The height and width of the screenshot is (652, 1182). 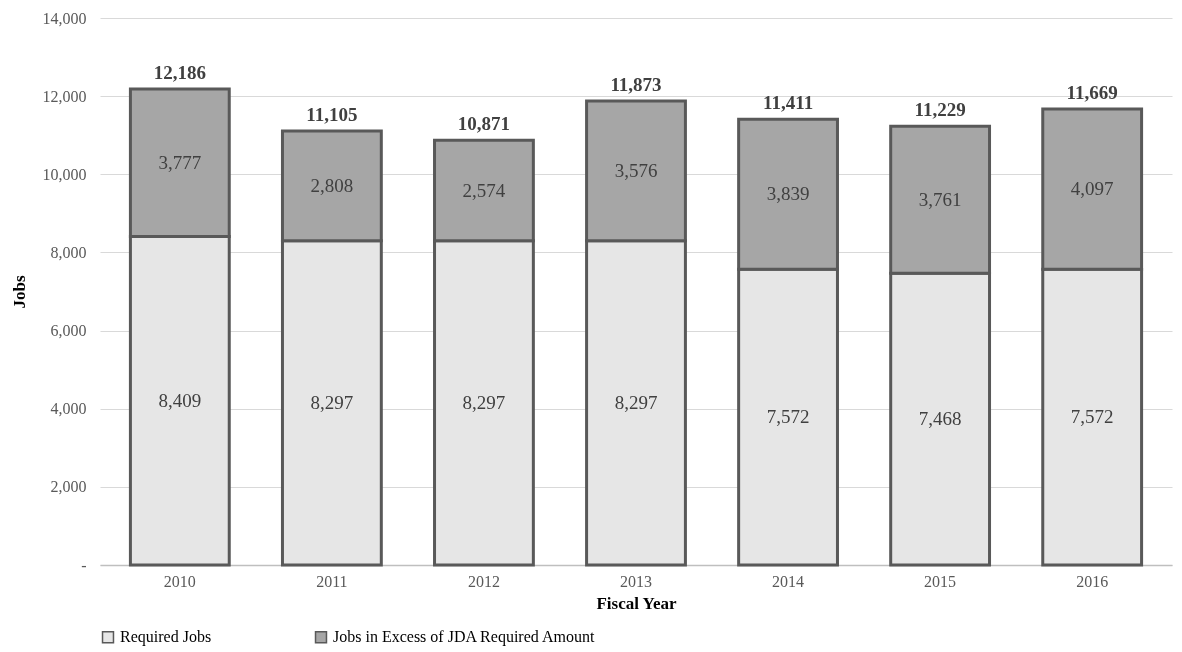 I want to click on data-label: 7,468, so click(x=940, y=419).